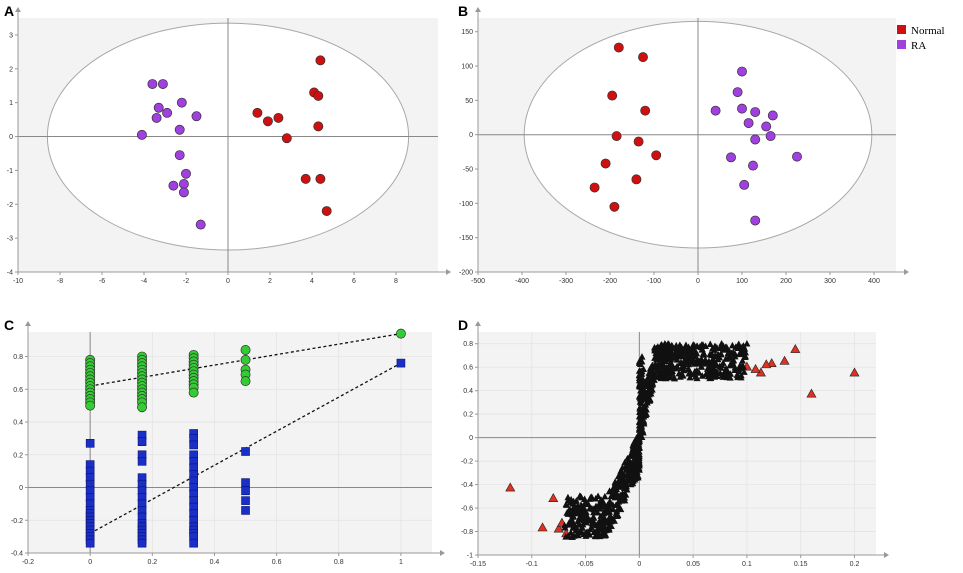  What do you see at coordinates (18, 390) in the screenshot?
I see `panel-c-y-tick-label: 0.6` at bounding box center [18, 390].